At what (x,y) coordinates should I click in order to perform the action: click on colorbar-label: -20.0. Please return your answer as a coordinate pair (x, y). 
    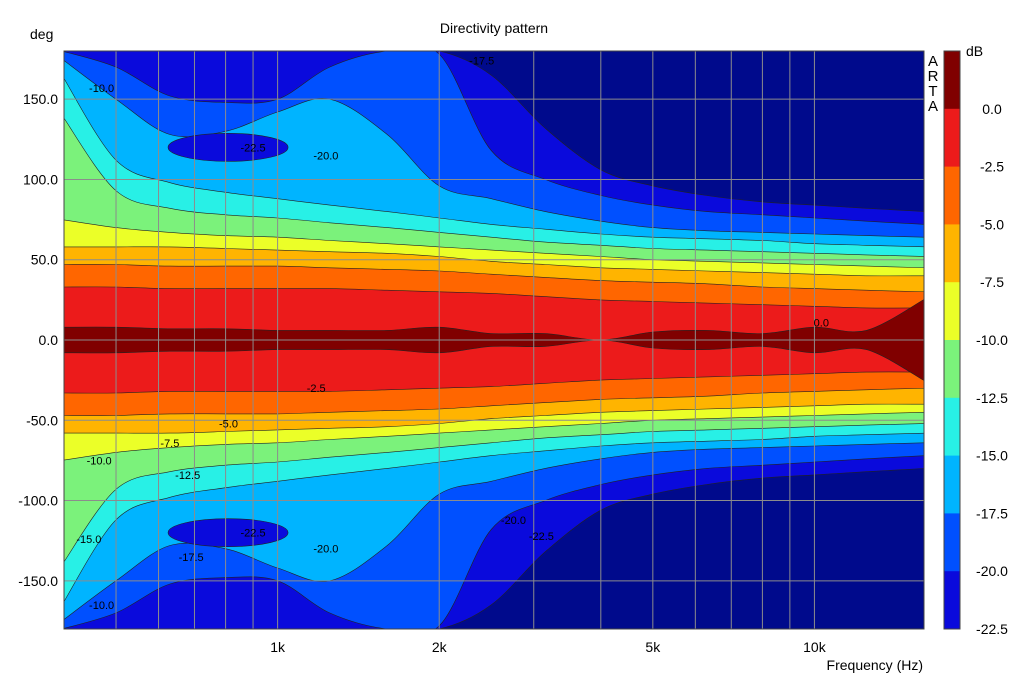
    Looking at the image, I should click on (992, 571).